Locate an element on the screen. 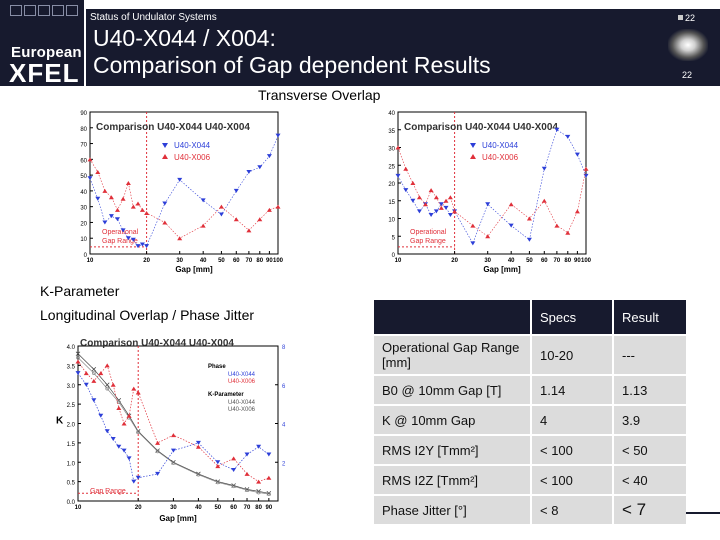  series-line is located at coordinates (184, 191).